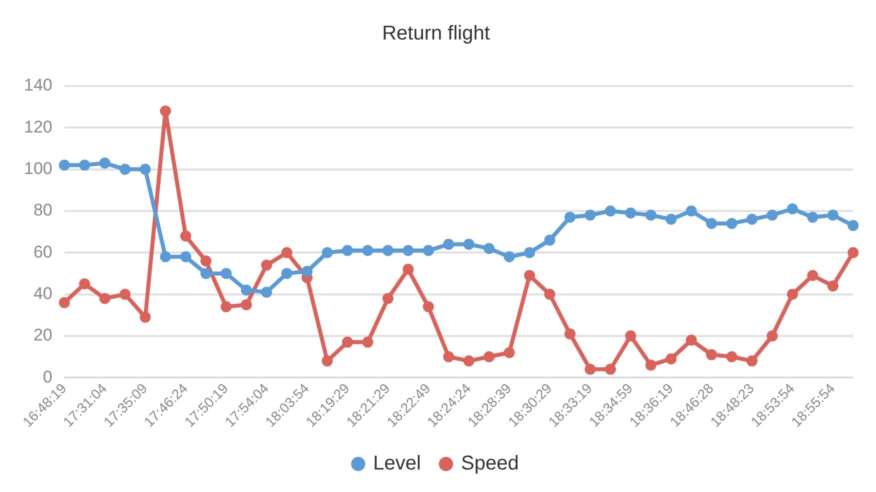 The width and height of the screenshot is (876, 492). What do you see at coordinates (42, 293) in the screenshot?
I see `y-tick-label: 40` at bounding box center [42, 293].